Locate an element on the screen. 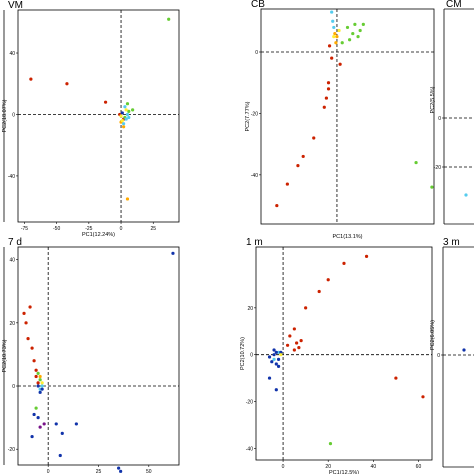  y-tick-label: 20 is located at coordinates (12, 324).